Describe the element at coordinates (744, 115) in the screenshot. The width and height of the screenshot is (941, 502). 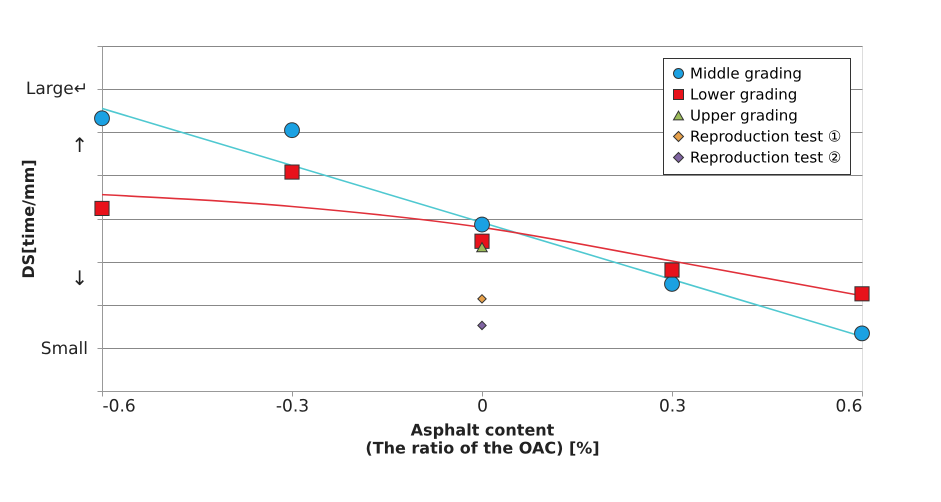
I see `legend-label: Upper grading` at that location.